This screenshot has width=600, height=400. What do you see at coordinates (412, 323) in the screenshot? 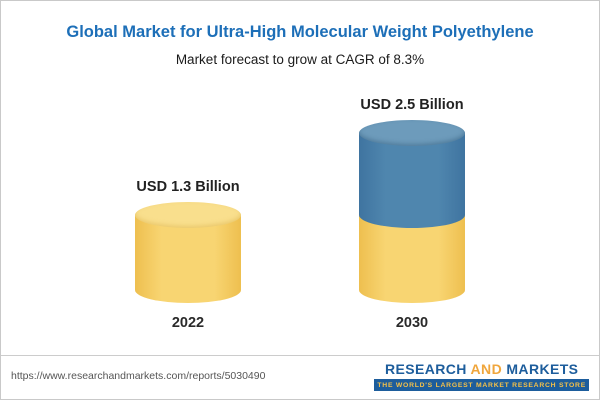
I see `category-label-2030: 2030` at bounding box center [412, 323].